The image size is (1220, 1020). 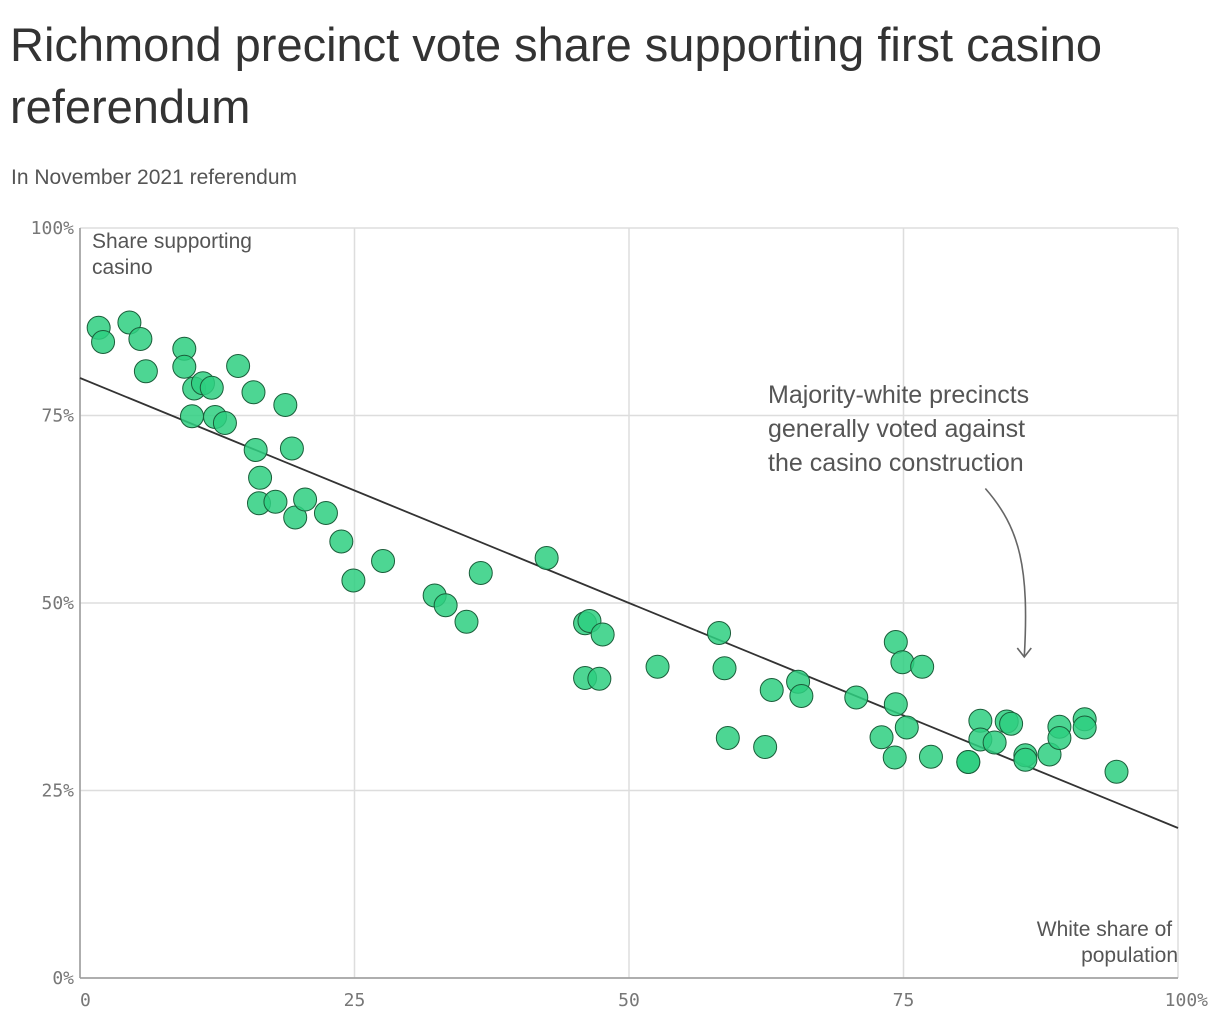 I want to click on x-tick-label: 0, so click(x=85, y=1000).